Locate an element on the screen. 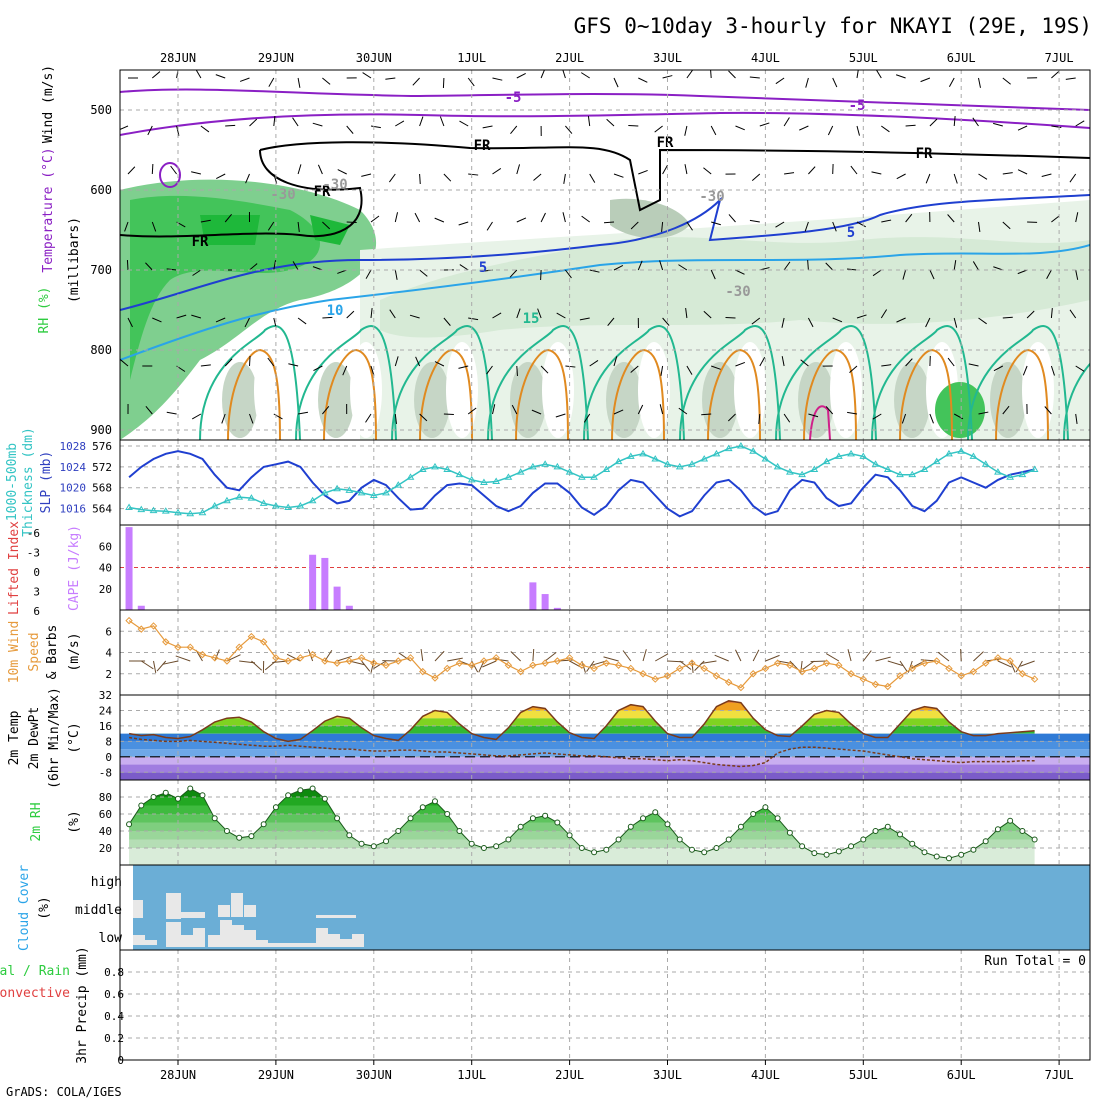 Image resolution: width=1100 pixels, height=1100 pixels. cape-bar is located at coordinates (325, 583).